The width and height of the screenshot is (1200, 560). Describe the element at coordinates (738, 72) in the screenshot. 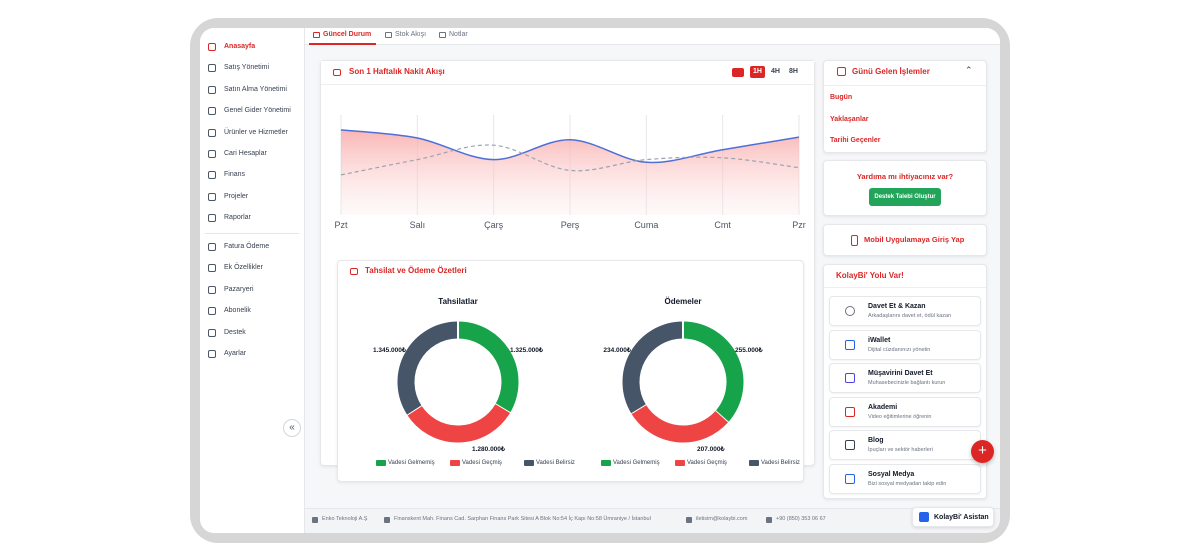

I see `youtube-icon` at that location.